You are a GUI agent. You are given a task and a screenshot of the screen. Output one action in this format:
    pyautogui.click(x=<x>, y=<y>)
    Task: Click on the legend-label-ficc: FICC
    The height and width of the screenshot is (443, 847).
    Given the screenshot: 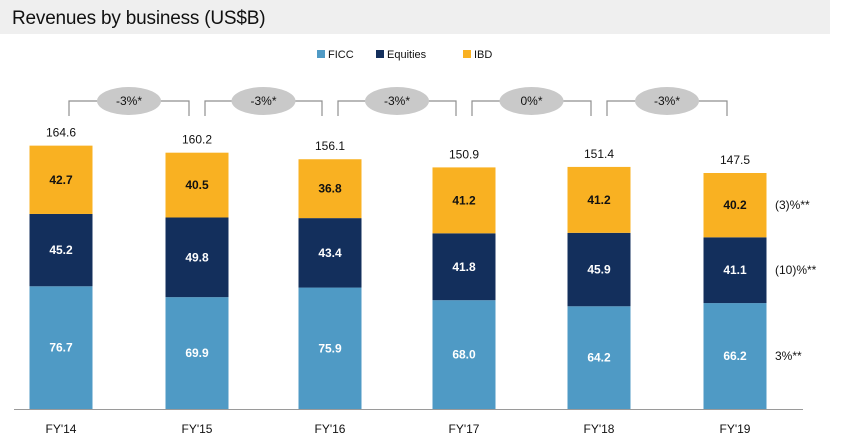 What is the action you would take?
    pyautogui.click(x=341, y=55)
    